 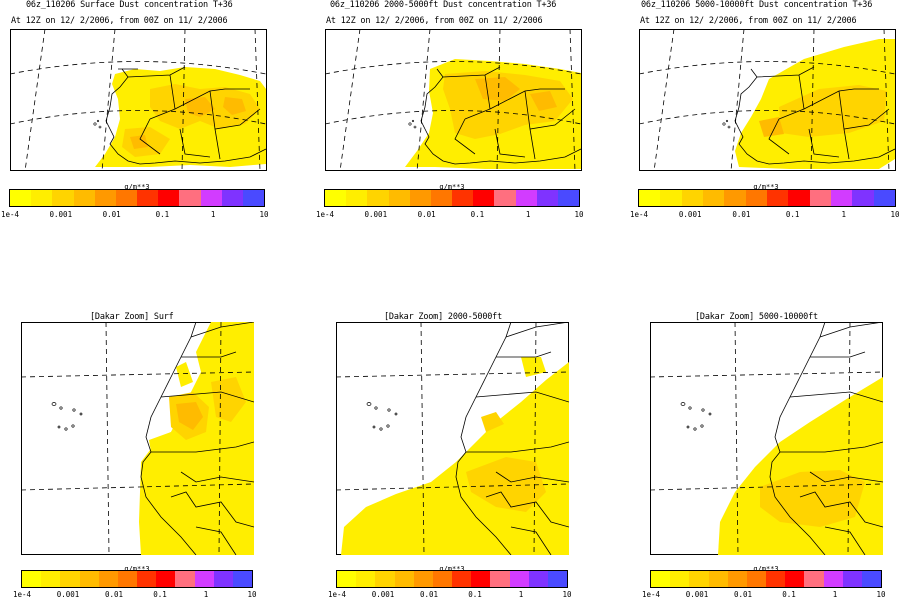 What do you see at coordinates (137, 187) in the screenshot?
I see `panel-1-colorbar-unit: g/m**3` at bounding box center [137, 187].